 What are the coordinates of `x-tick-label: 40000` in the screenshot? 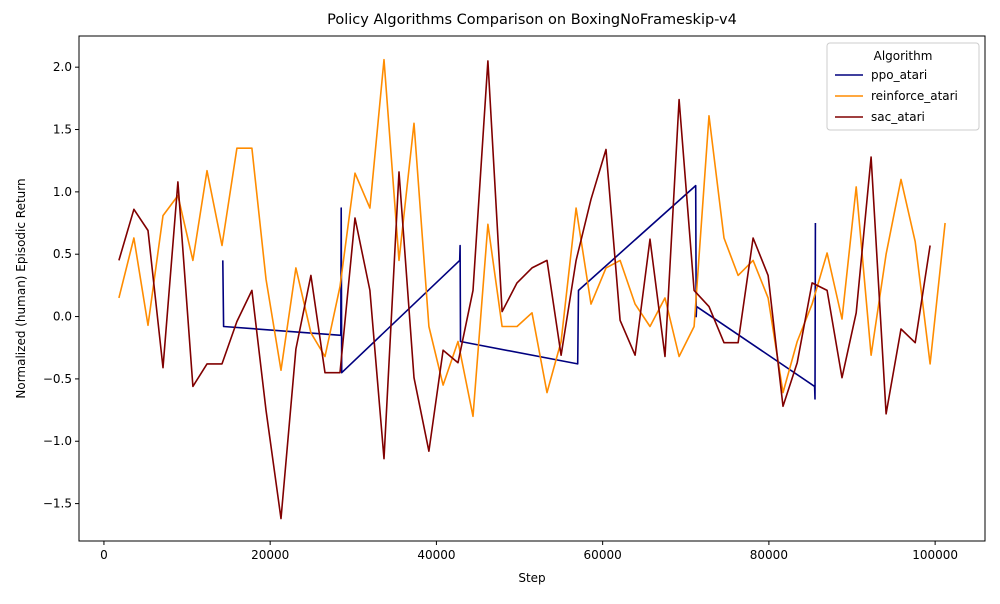 It's located at (436, 555).